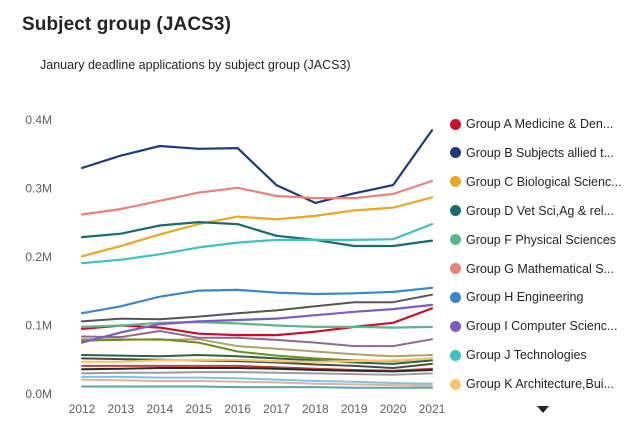  What do you see at coordinates (38, 189) in the screenshot?
I see `y-tick-label: 0.3M` at bounding box center [38, 189].